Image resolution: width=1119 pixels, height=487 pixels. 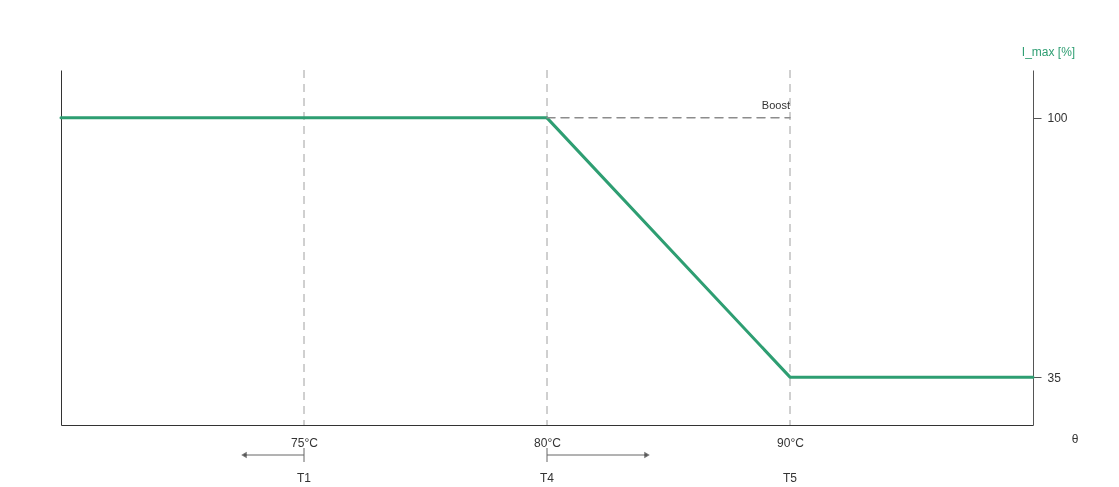 What do you see at coordinates (1057, 118) in the screenshot?
I see `y-tick-label: 100` at bounding box center [1057, 118].